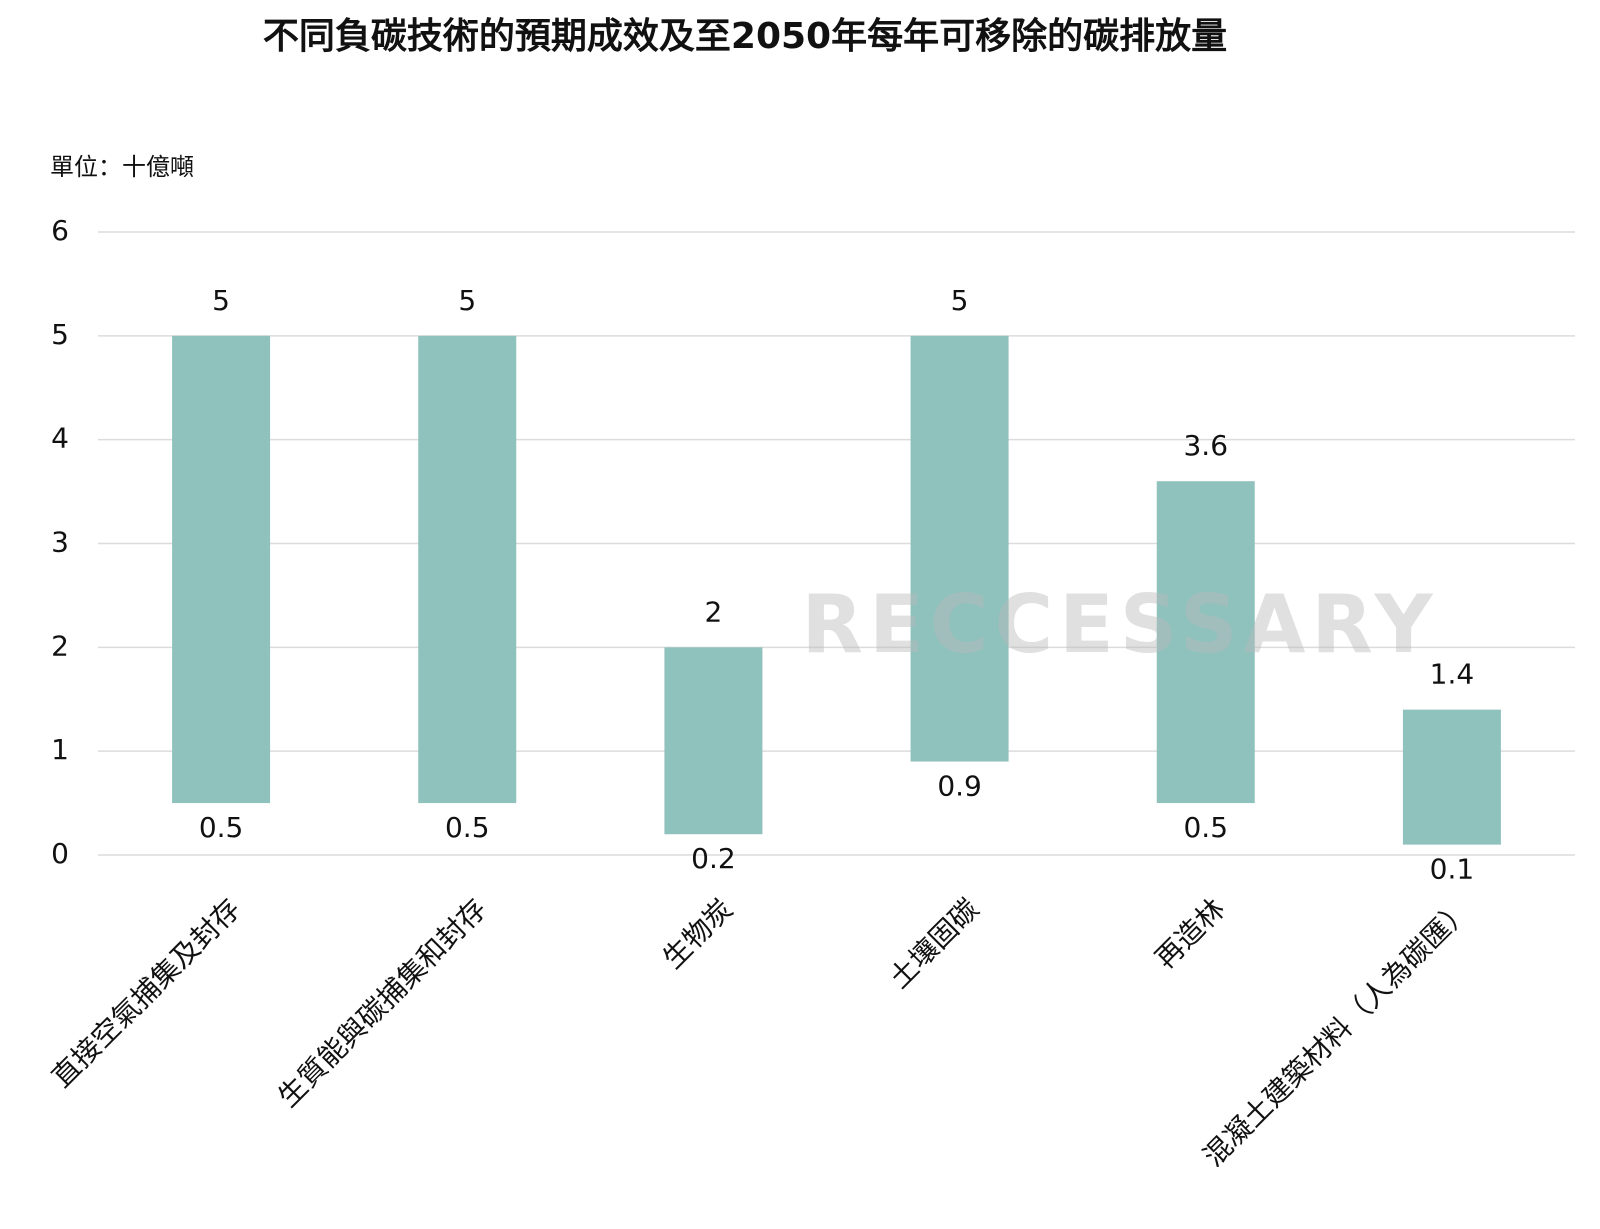  I want to click on y-tick-label: 6, so click(60, 230).